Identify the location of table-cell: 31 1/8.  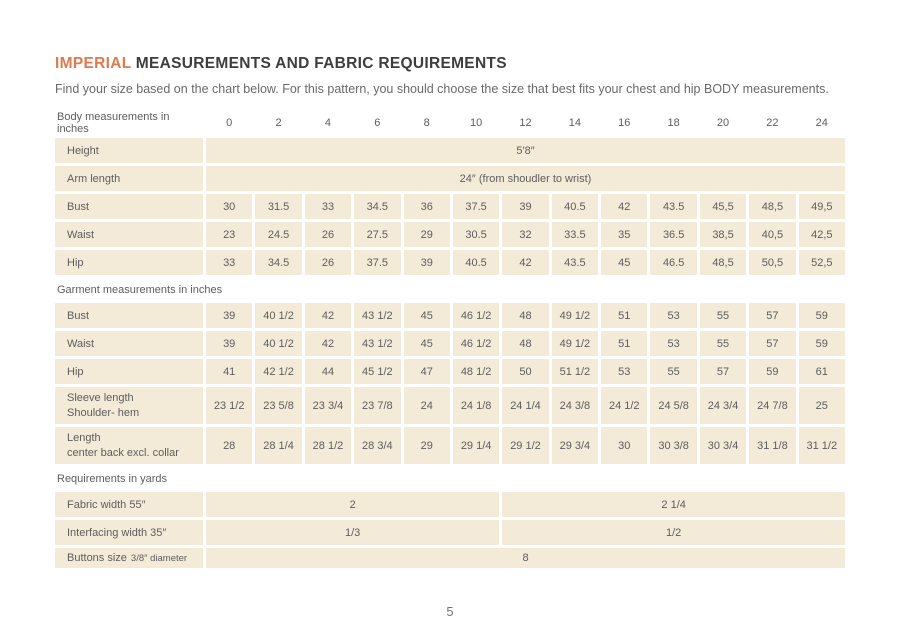
(772, 446).